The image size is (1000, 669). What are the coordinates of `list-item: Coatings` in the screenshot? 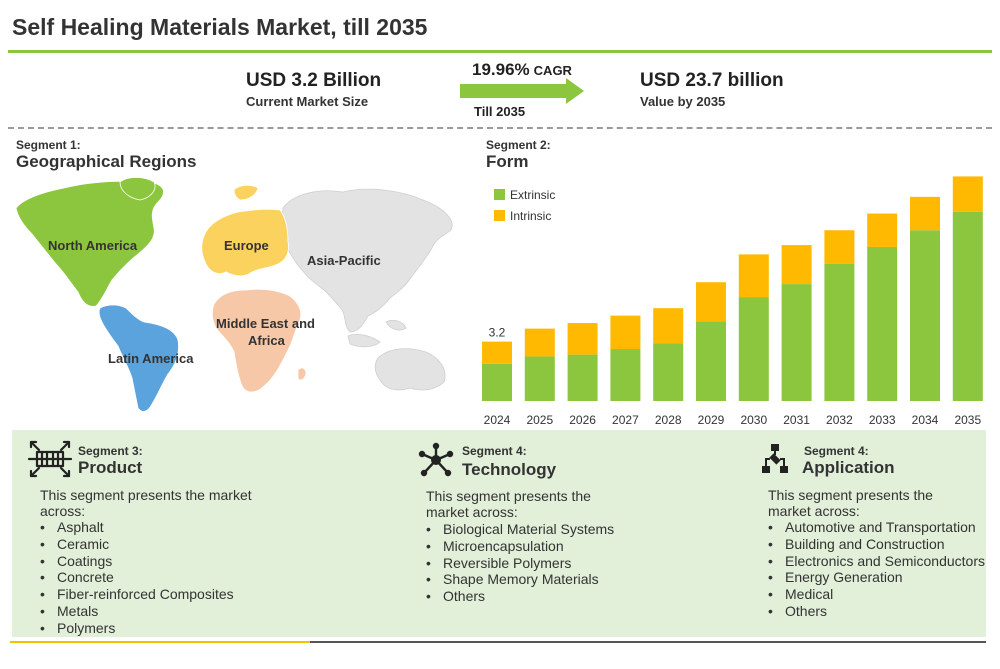 It's located at (190, 561).